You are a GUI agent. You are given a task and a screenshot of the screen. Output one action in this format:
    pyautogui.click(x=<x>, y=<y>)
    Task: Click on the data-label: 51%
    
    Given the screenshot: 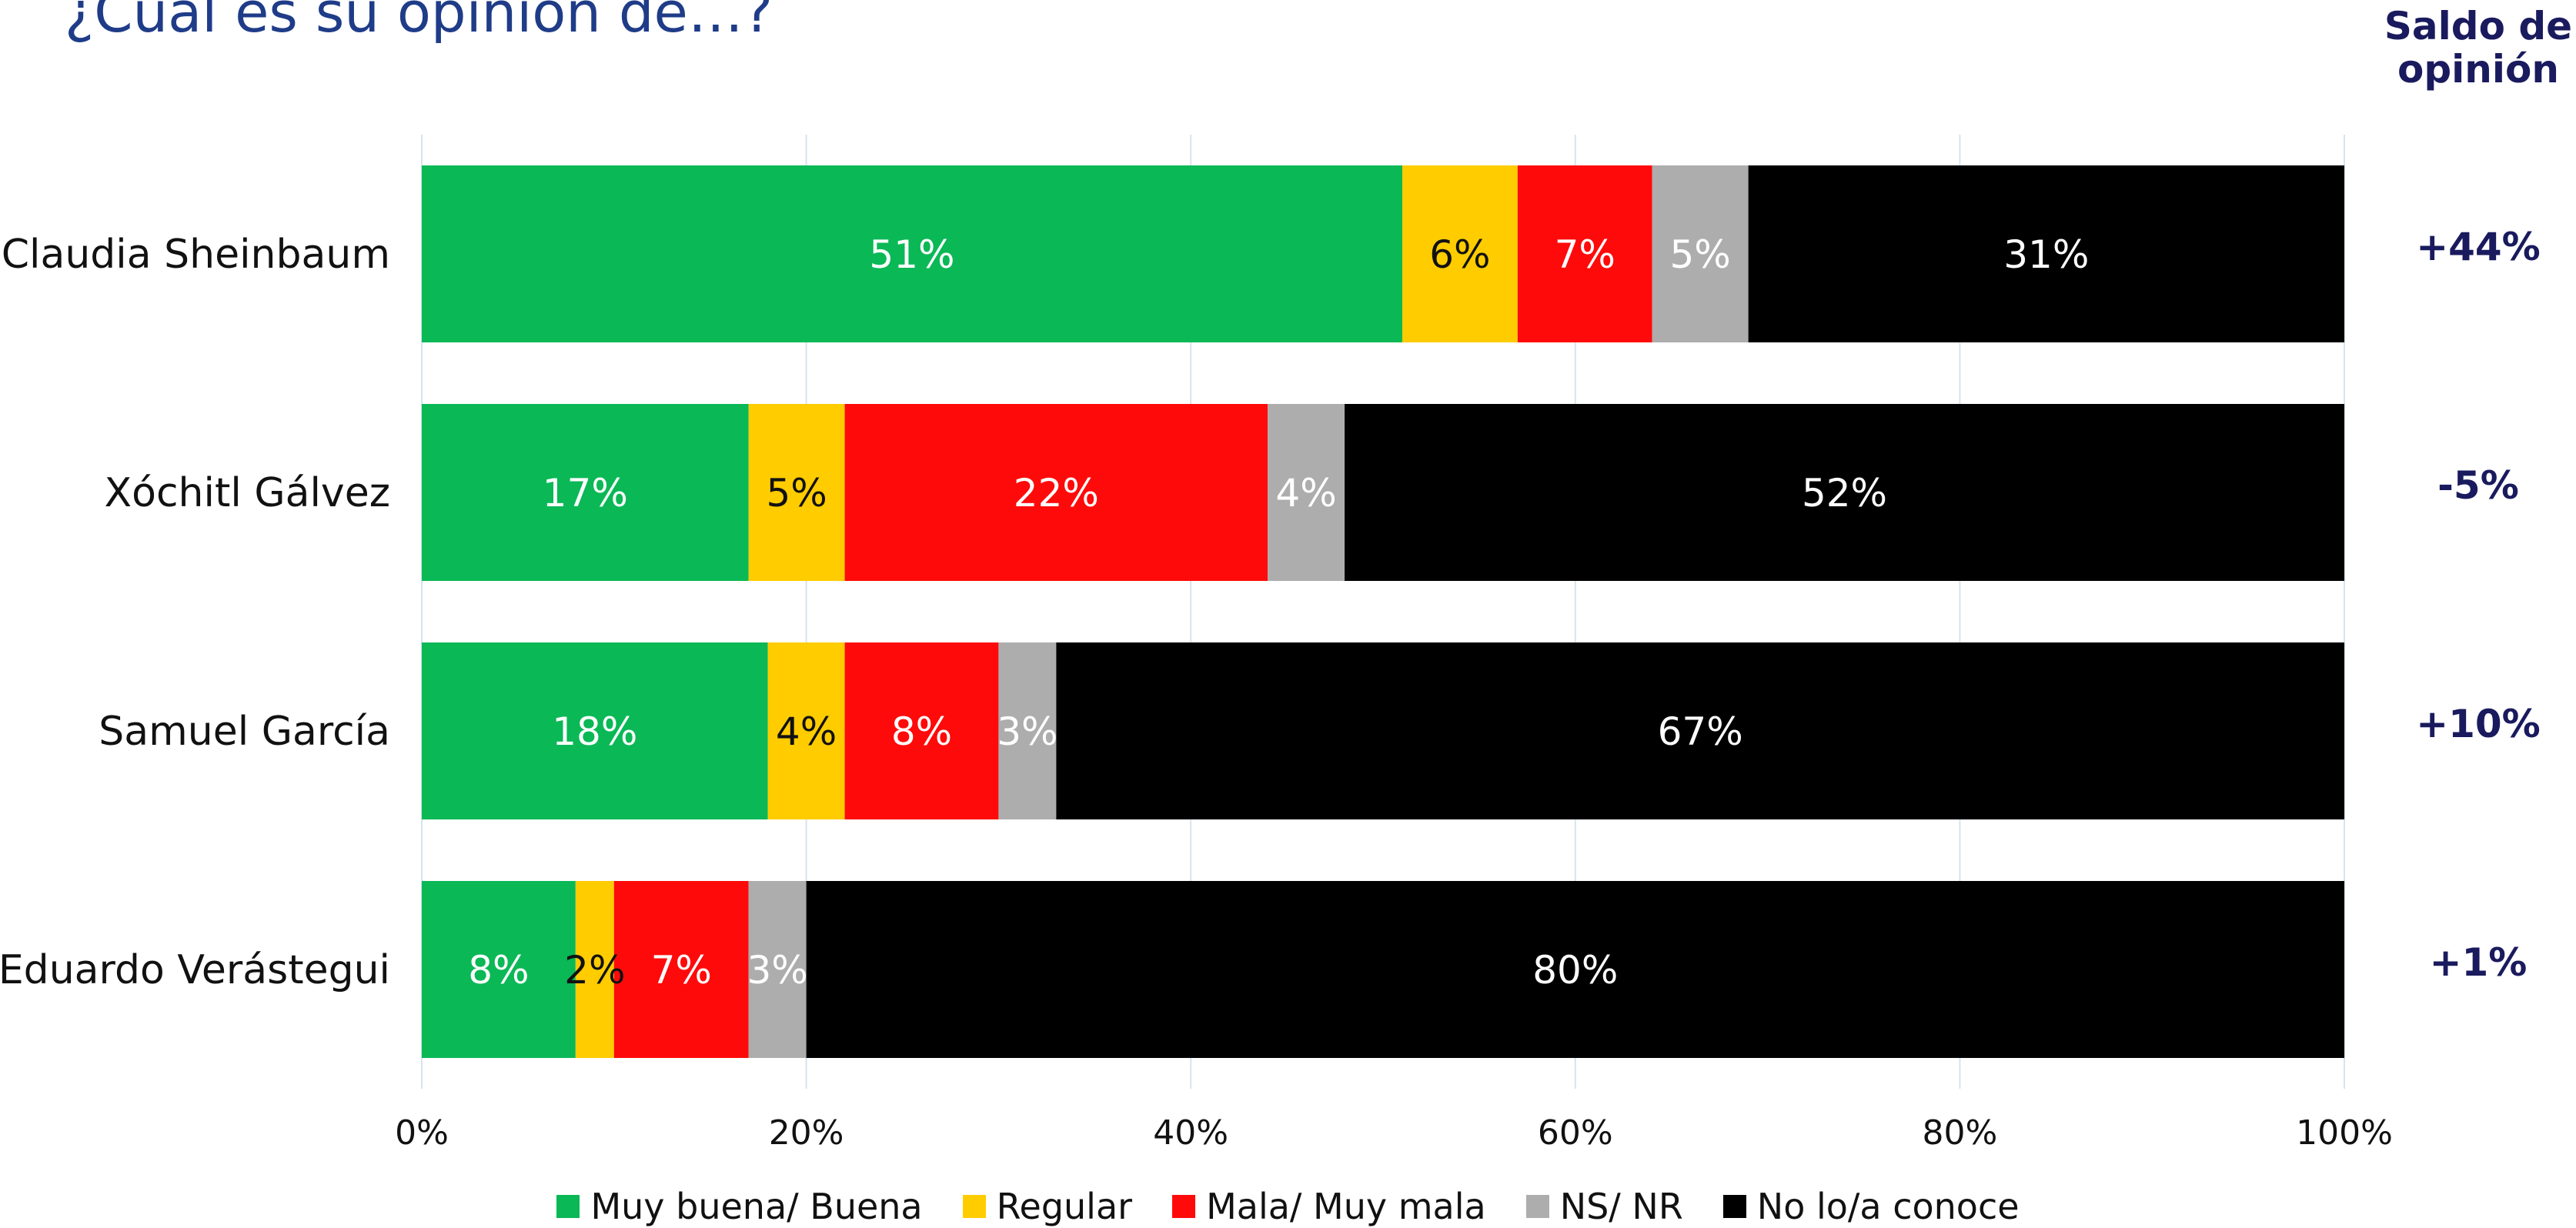 What is the action you would take?
    pyautogui.click(x=911, y=254)
    